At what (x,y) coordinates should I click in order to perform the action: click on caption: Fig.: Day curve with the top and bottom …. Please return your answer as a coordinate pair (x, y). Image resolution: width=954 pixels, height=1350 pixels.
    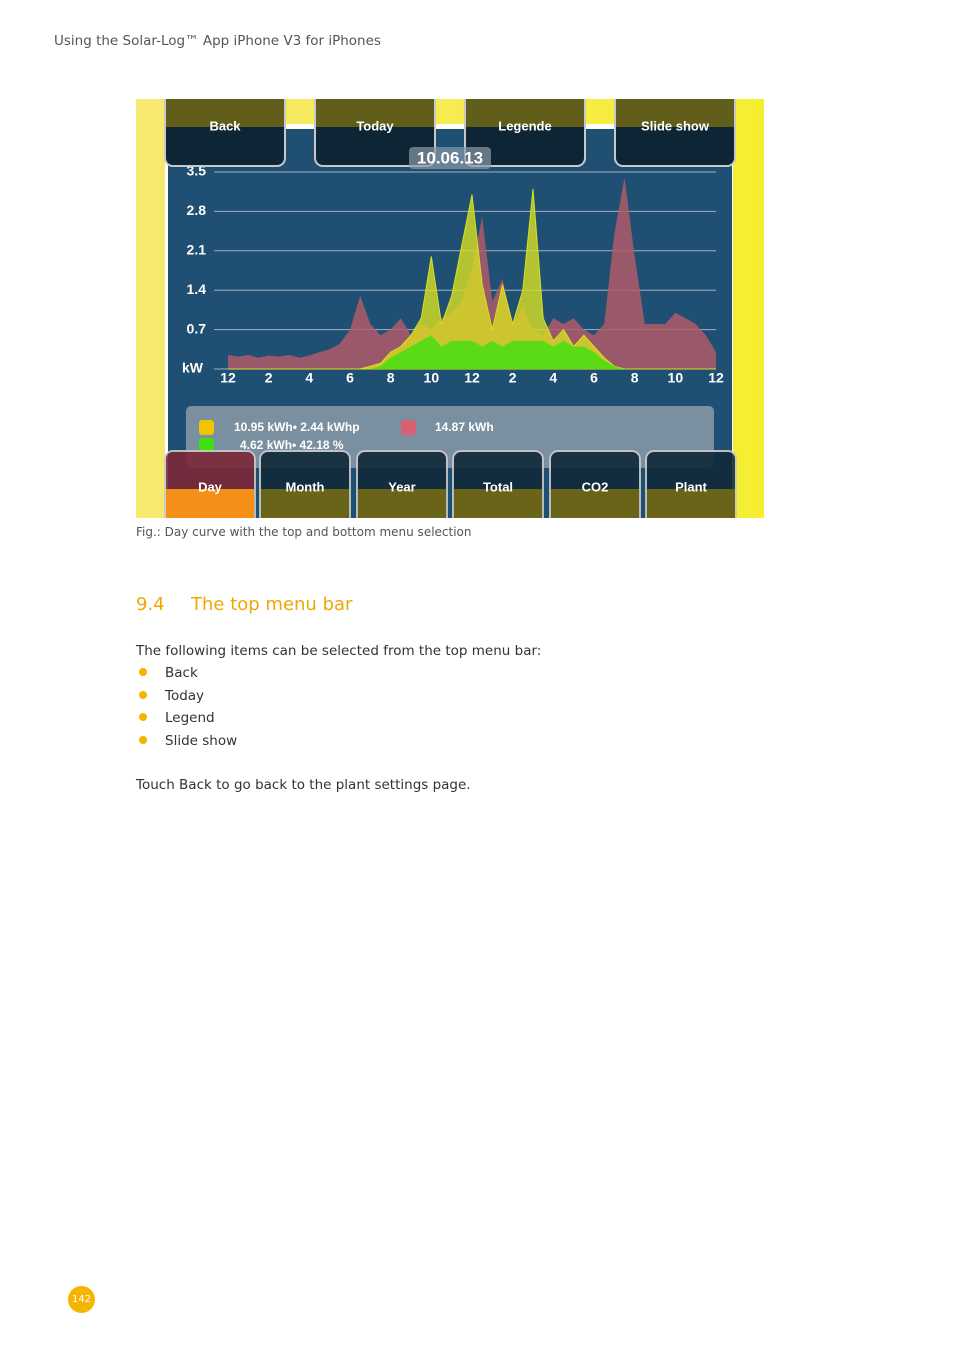
    Looking at the image, I should click on (304, 532).